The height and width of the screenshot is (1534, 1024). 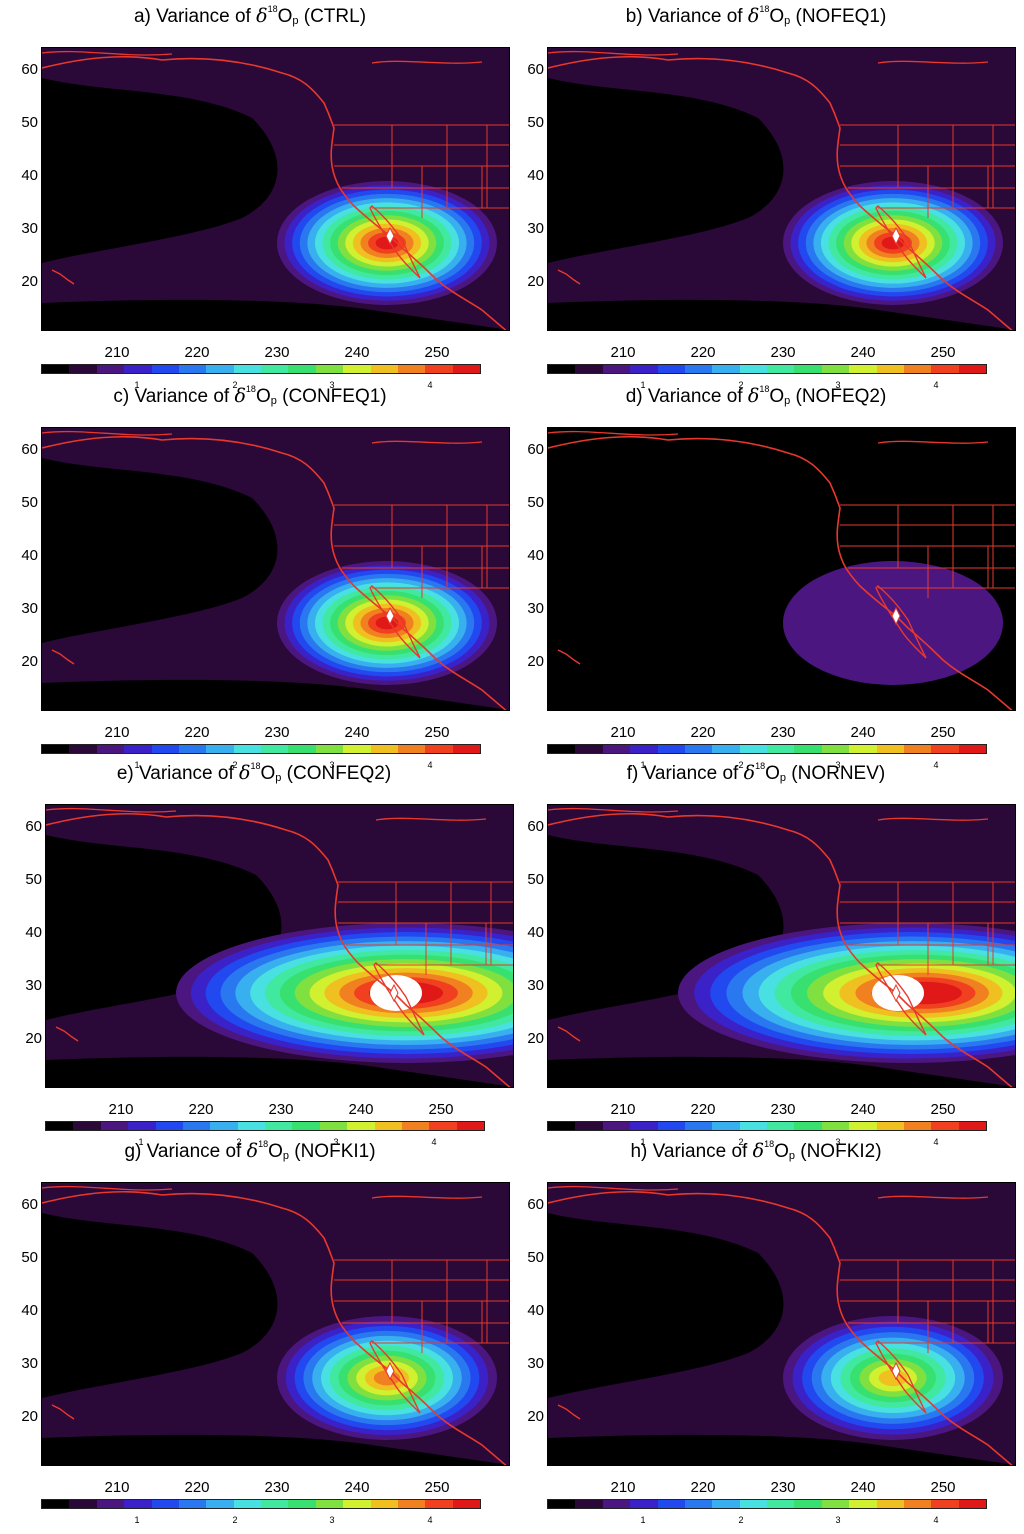 I want to click on panel-title: d) Variance of δ18Op (NOFEQ2), so click(x=756, y=396).